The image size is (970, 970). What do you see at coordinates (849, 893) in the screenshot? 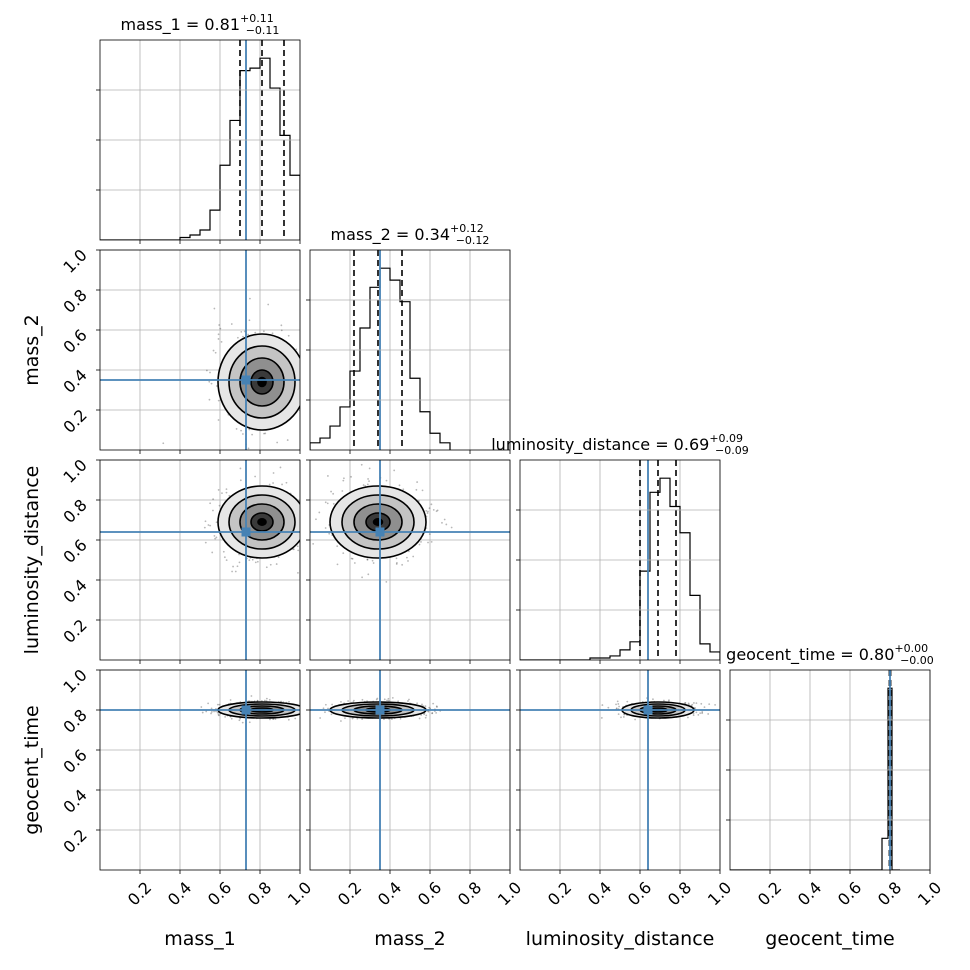
I see `x-tick-label: 0.6` at bounding box center [849, 893].